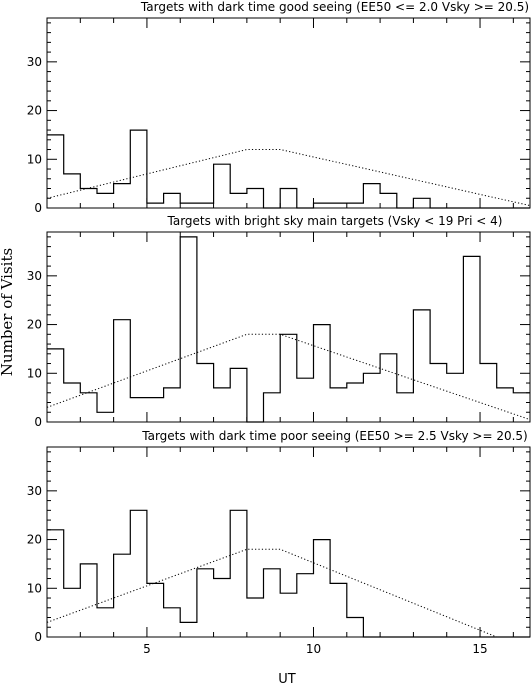 The height and width of the screenshot is (688, 531). I want to click on x-axis-label: UT, so click(287, 679).